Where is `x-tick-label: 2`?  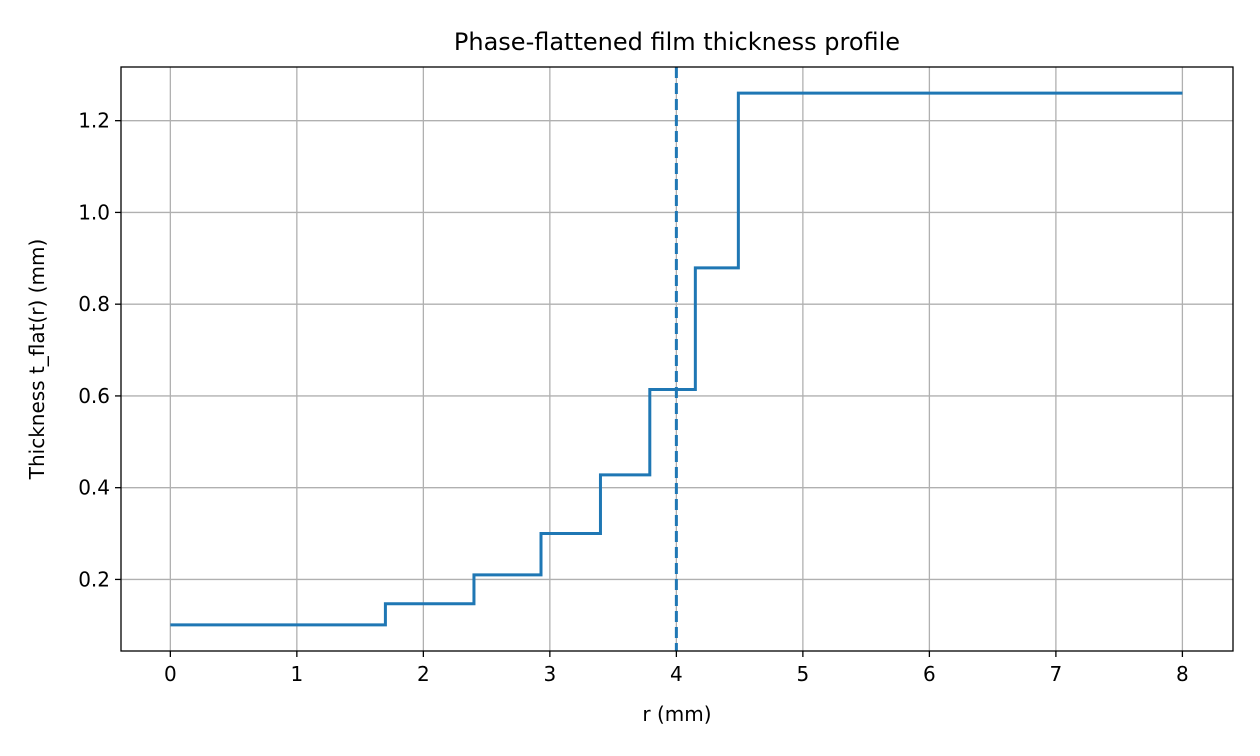
x-tick-label: 2 is located at coordinates (423, 674).